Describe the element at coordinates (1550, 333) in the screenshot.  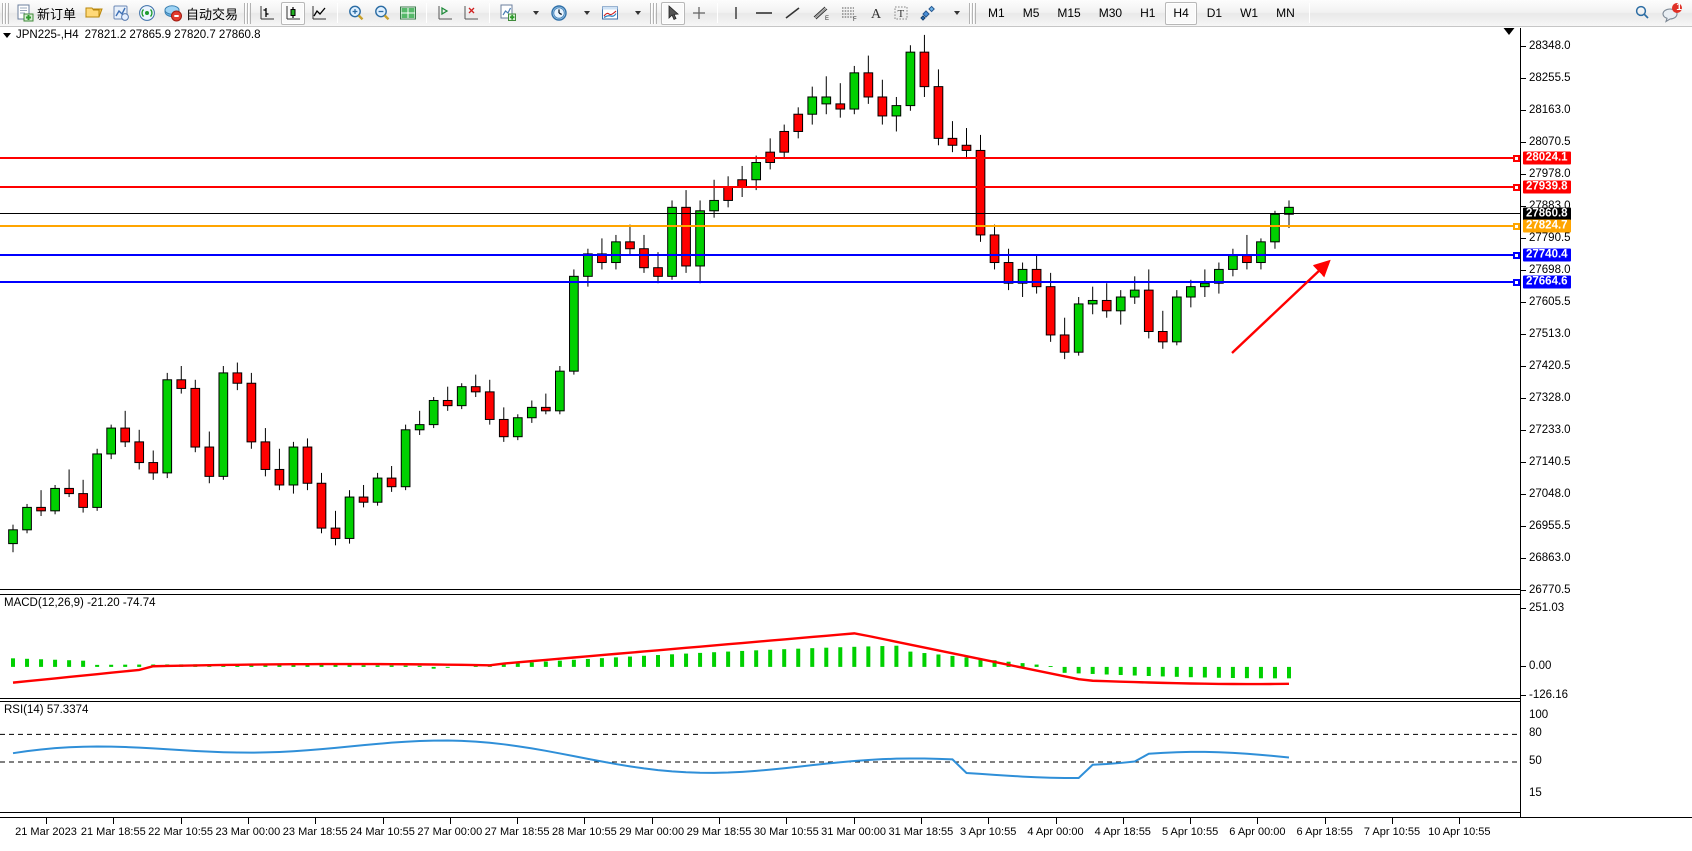
I see `price-tick-label: 27513.0` at that location.